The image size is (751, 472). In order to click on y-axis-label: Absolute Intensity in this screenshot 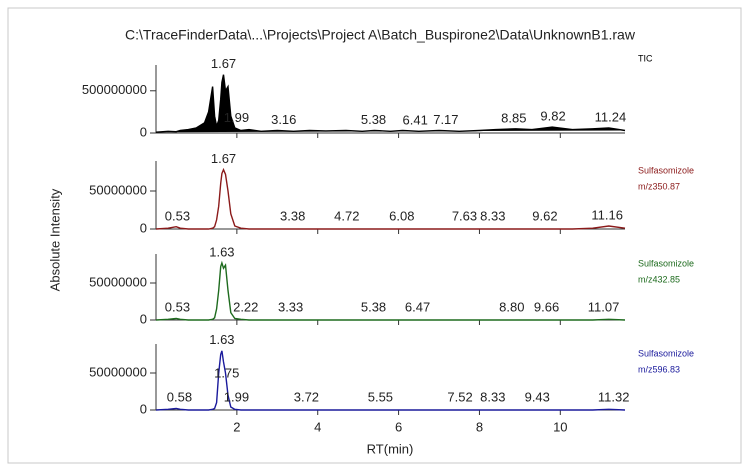, I will do `click(54, 239)`.